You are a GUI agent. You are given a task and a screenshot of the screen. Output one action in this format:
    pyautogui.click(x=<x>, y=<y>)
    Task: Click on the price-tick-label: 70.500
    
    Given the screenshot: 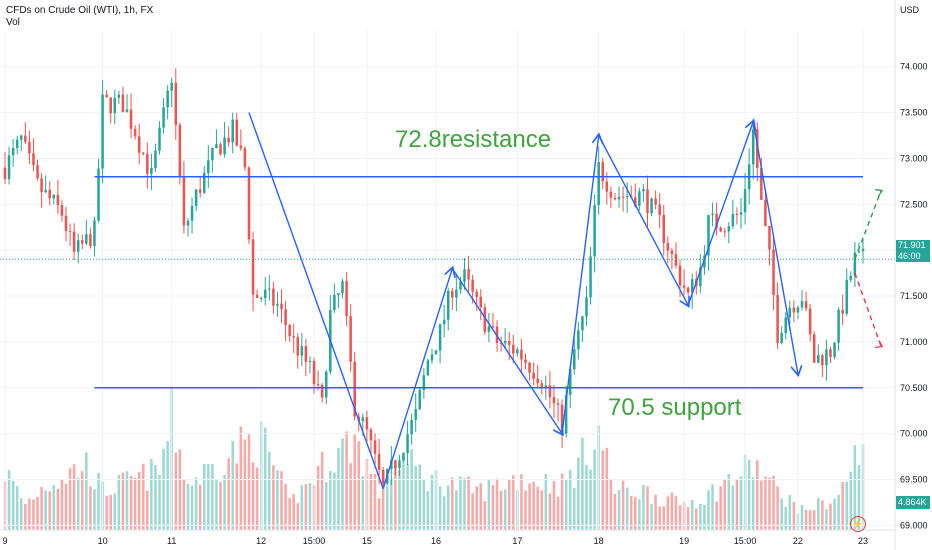 What is the action you would take?
    pyautogui.click(x=914, y=388)
    